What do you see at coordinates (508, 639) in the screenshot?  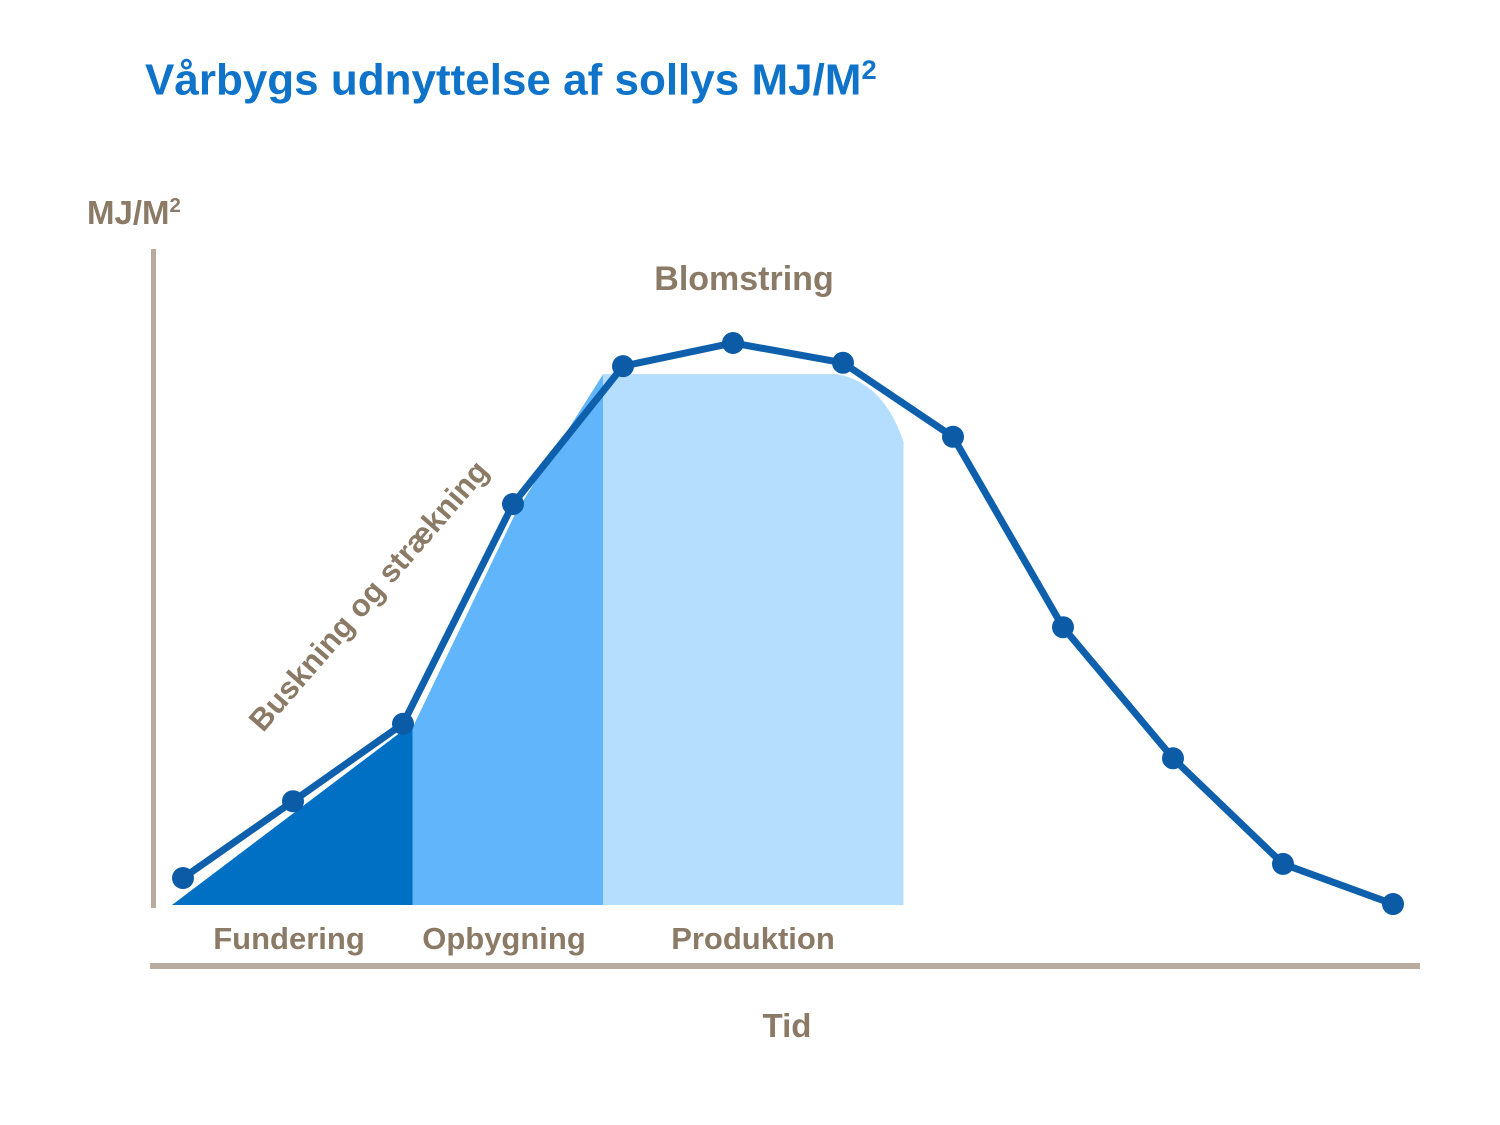 I see `area-opbygning` at bounding box center [508, 639].